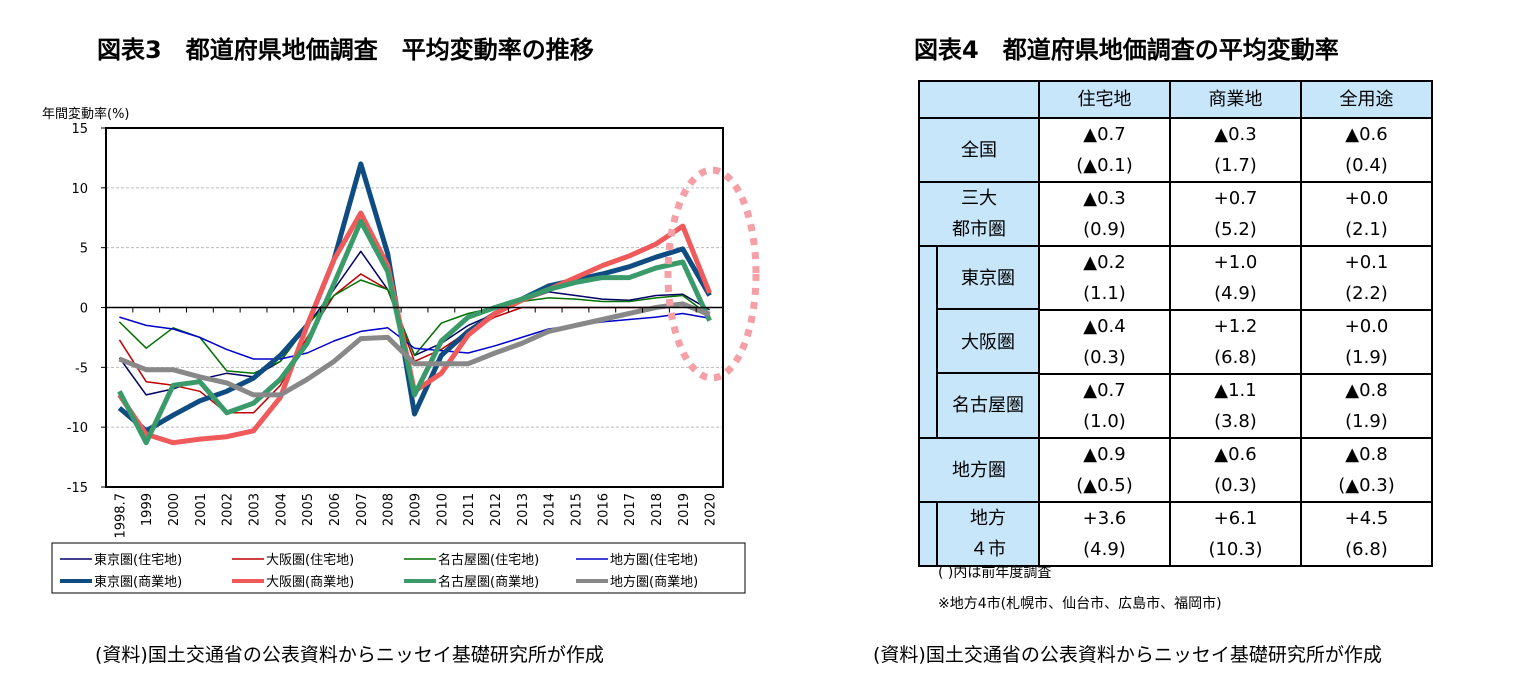 Image resolution: width=1515 pixels, height=686 pixels. Describe the element at coordinates (488, 582) in the screenshot. I see `legend-label: 名古屋圏(商業地)` at that location.